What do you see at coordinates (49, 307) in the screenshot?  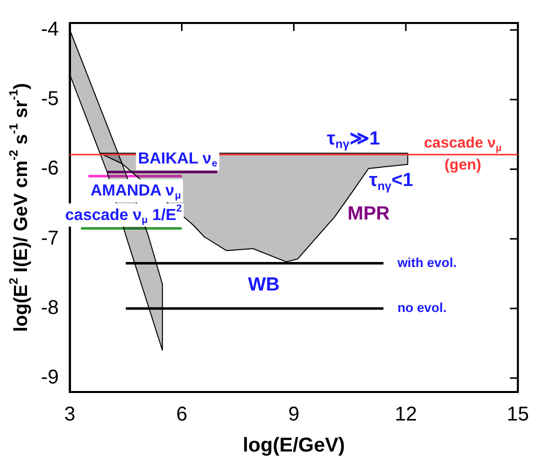 I see `y-tick-label: -8` at bounding box center [49, 307].